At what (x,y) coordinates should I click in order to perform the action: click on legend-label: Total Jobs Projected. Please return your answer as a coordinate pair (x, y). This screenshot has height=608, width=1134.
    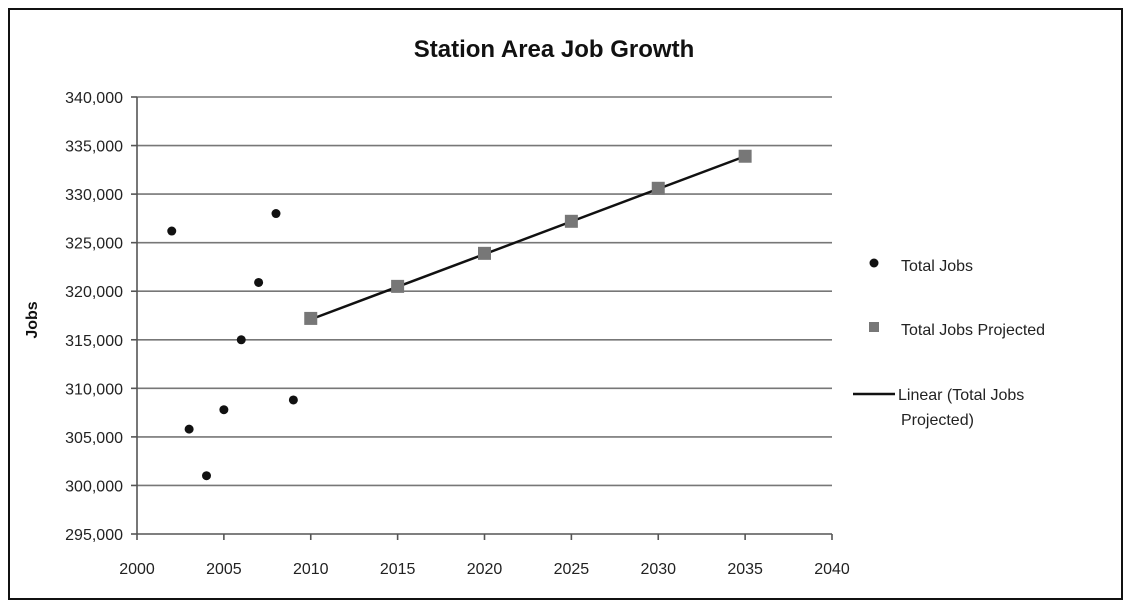
    Looking at the image, I should click on (973, 330).